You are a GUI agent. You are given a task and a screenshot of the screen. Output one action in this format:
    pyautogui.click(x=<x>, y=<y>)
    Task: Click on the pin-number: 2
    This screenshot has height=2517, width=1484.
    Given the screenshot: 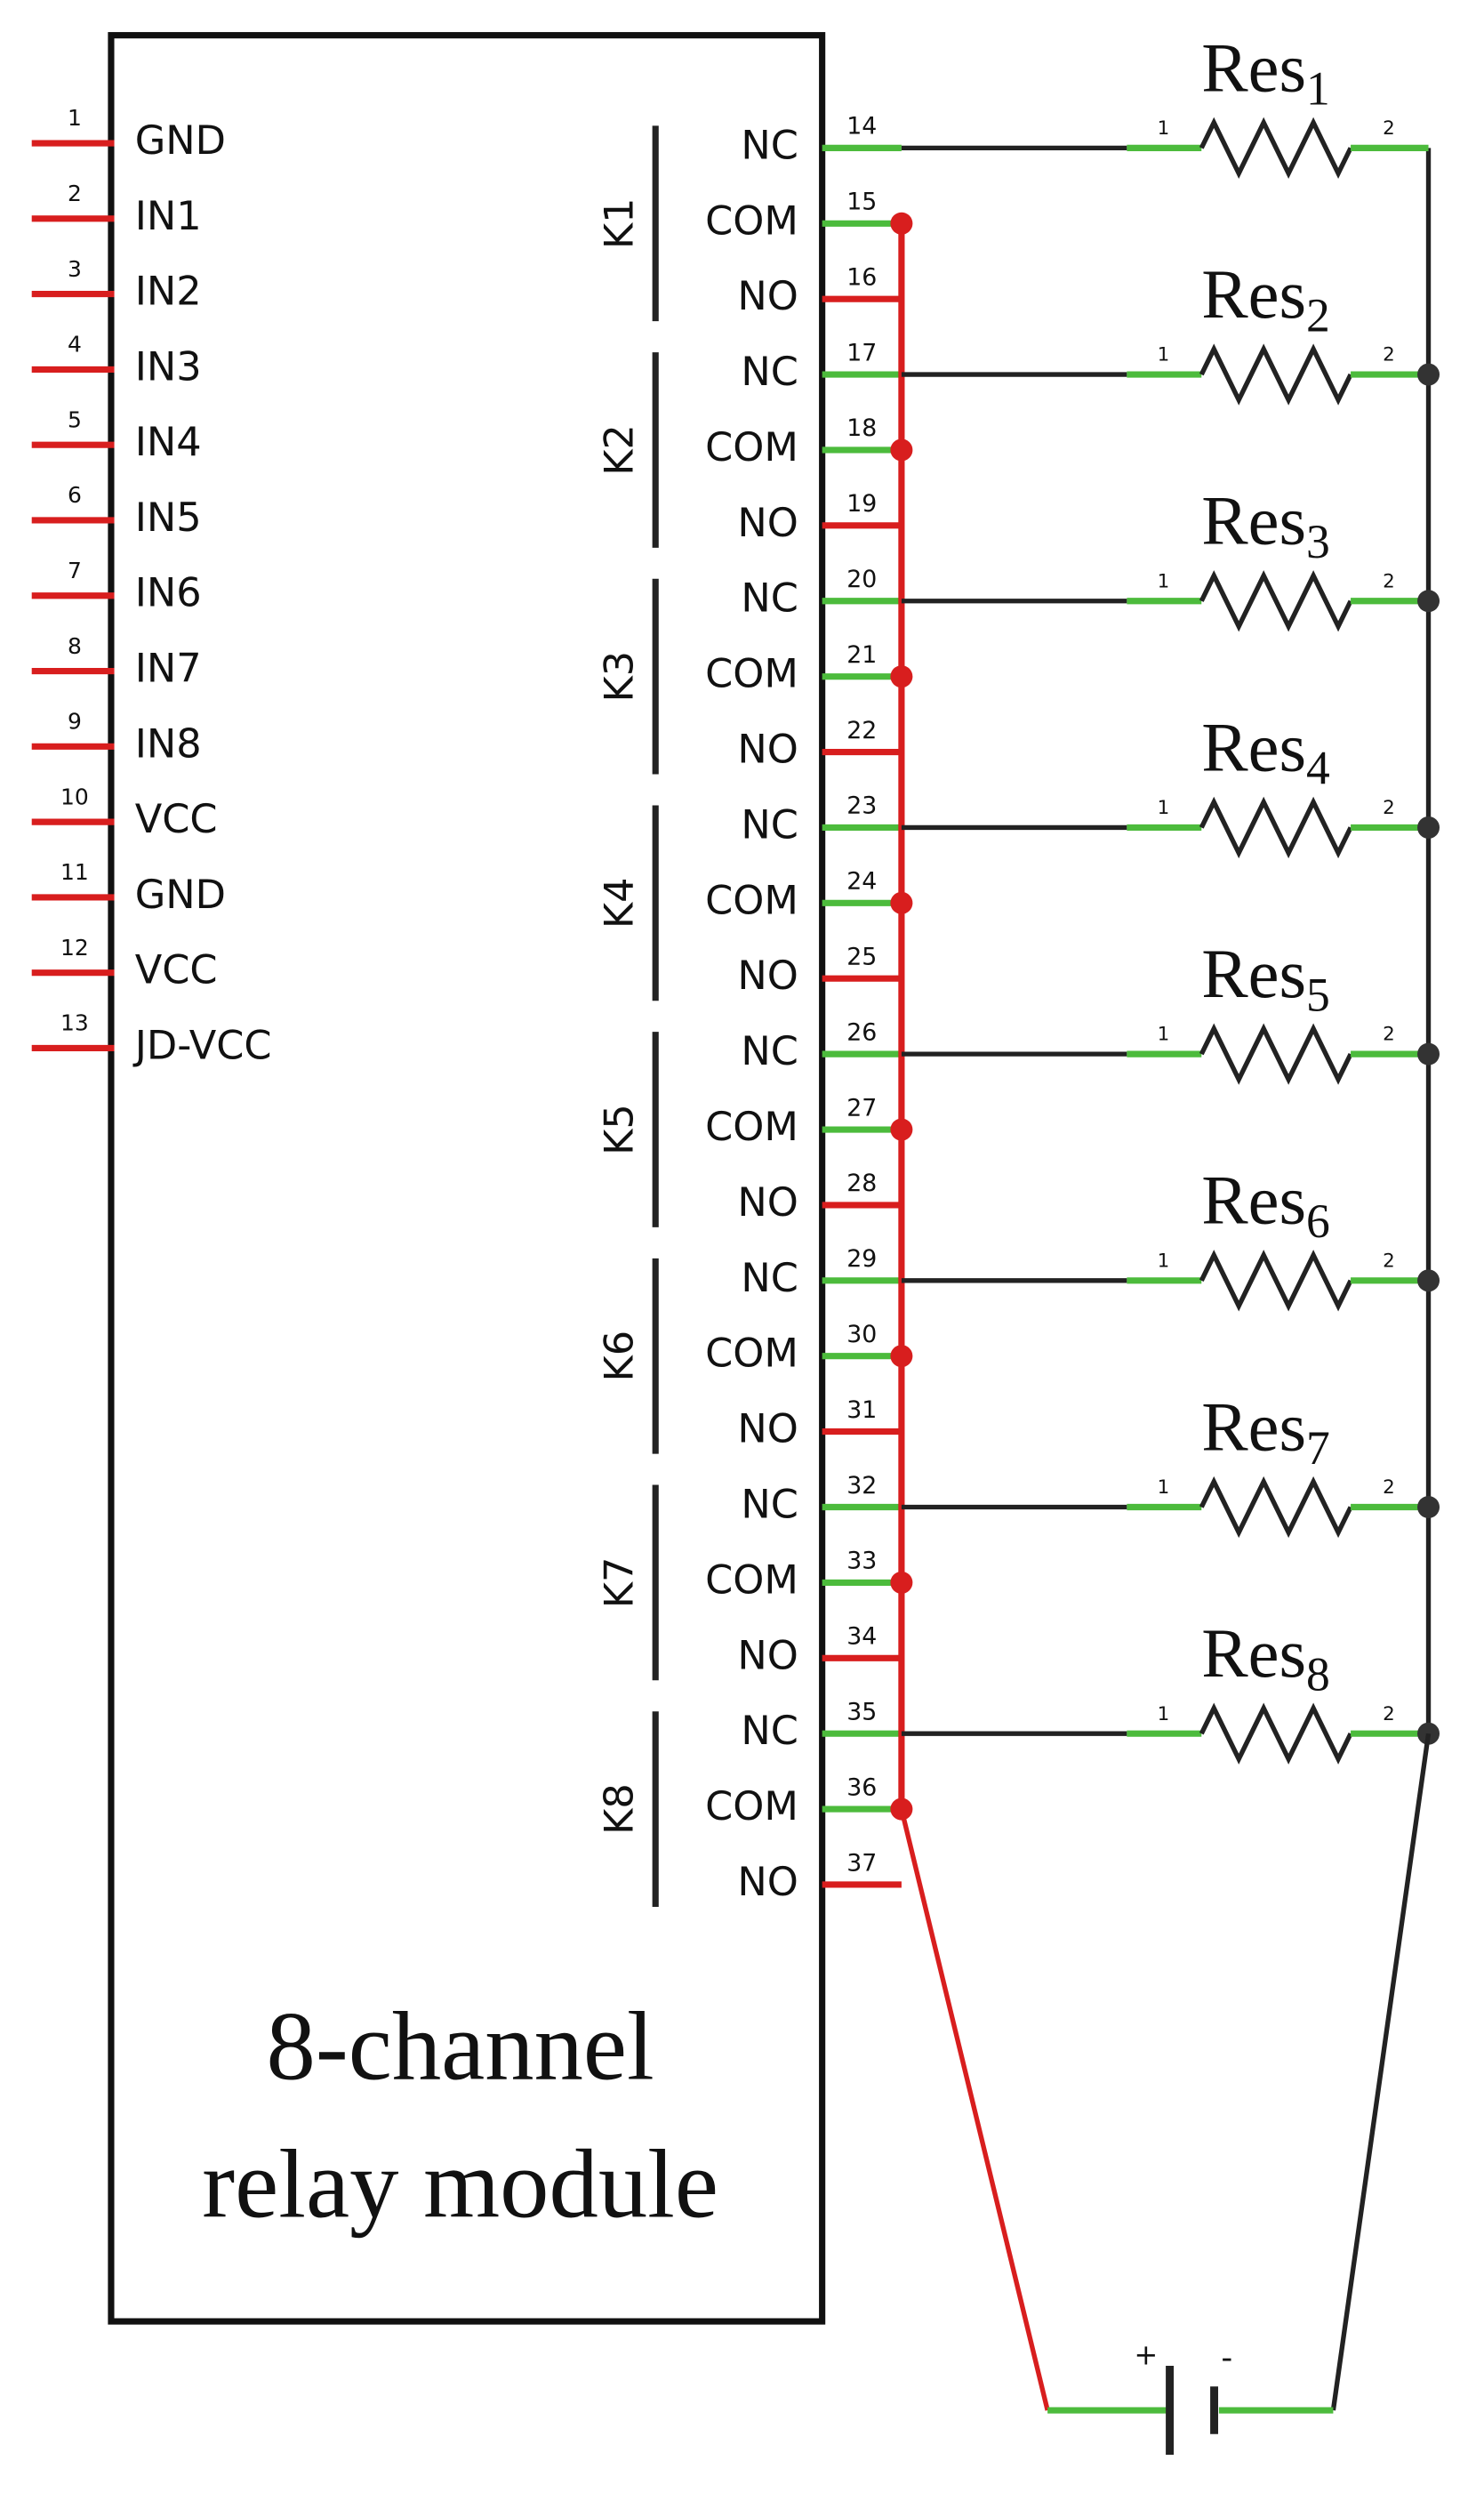 What is the action you would take?
    pyautogui.click(x=75, y=193)
    